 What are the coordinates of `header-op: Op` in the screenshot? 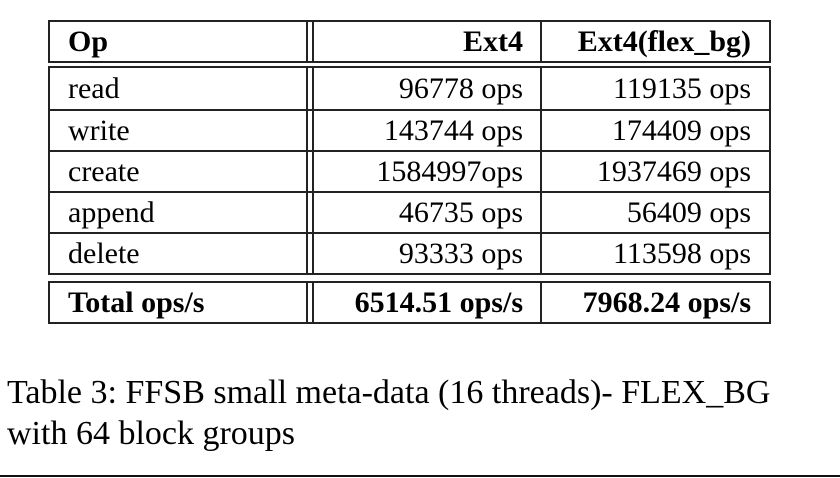 It's located at (88, 41).